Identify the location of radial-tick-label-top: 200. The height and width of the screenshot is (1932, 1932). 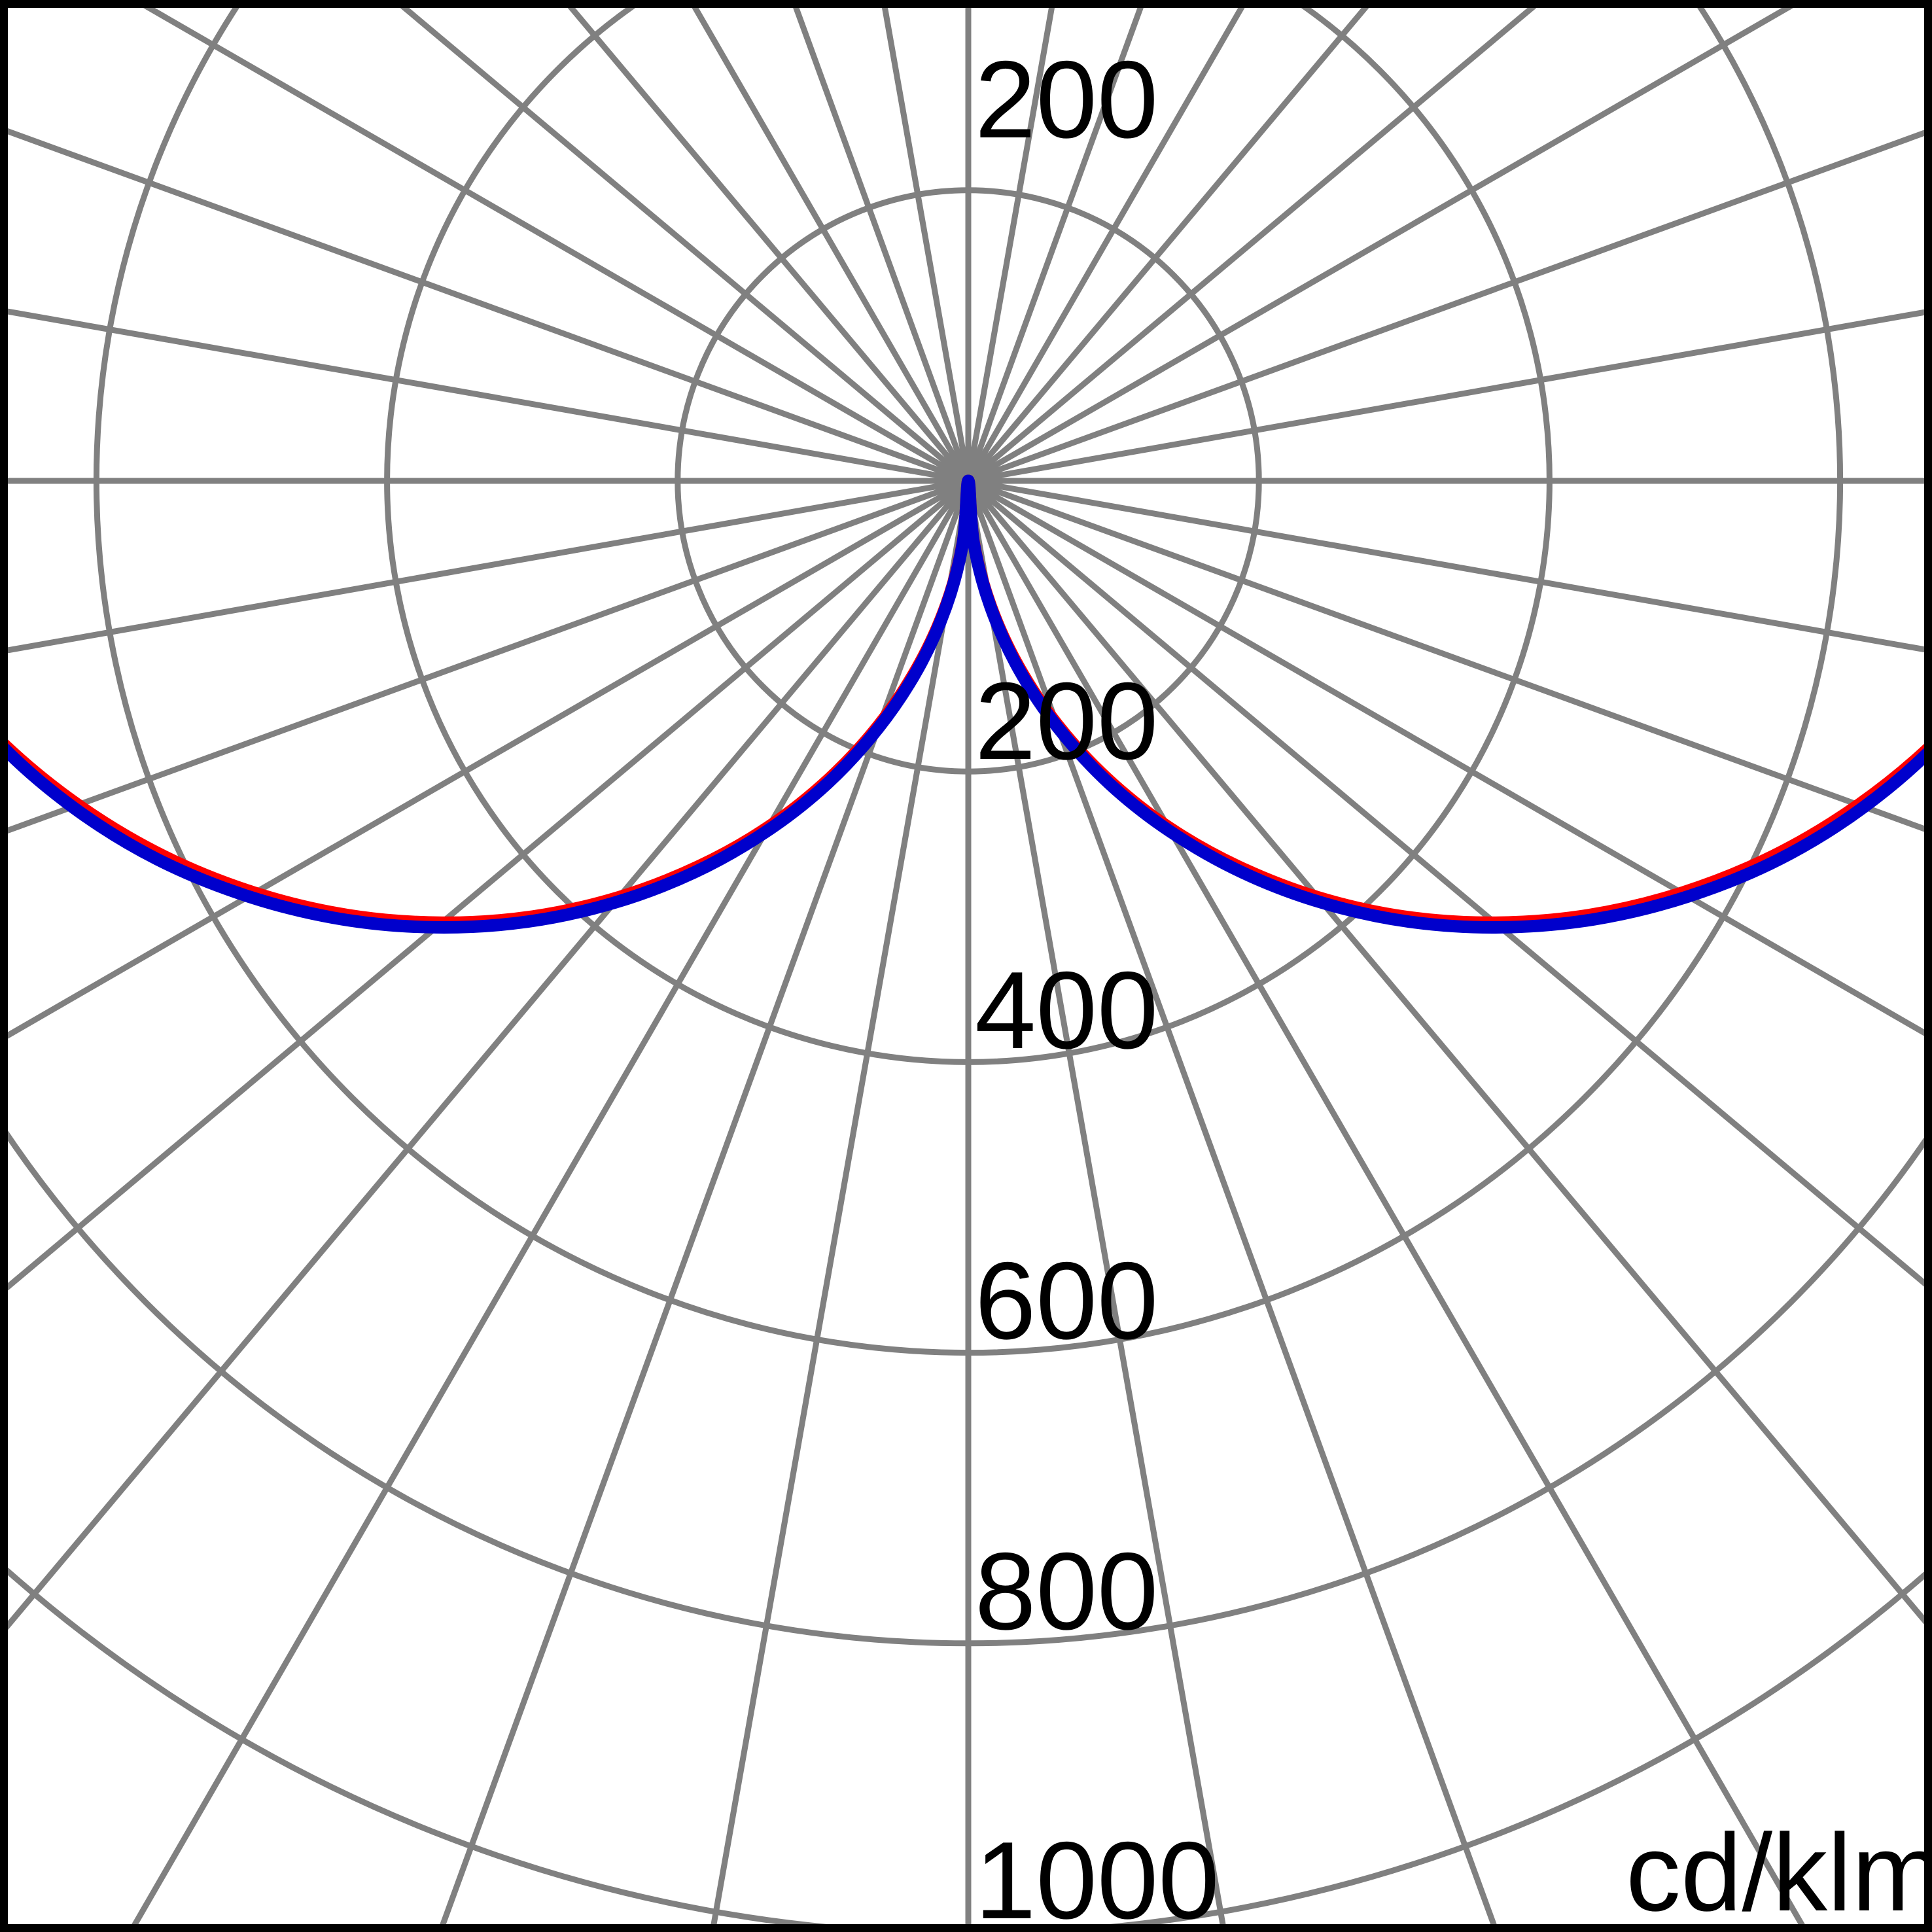
(1067, 99).